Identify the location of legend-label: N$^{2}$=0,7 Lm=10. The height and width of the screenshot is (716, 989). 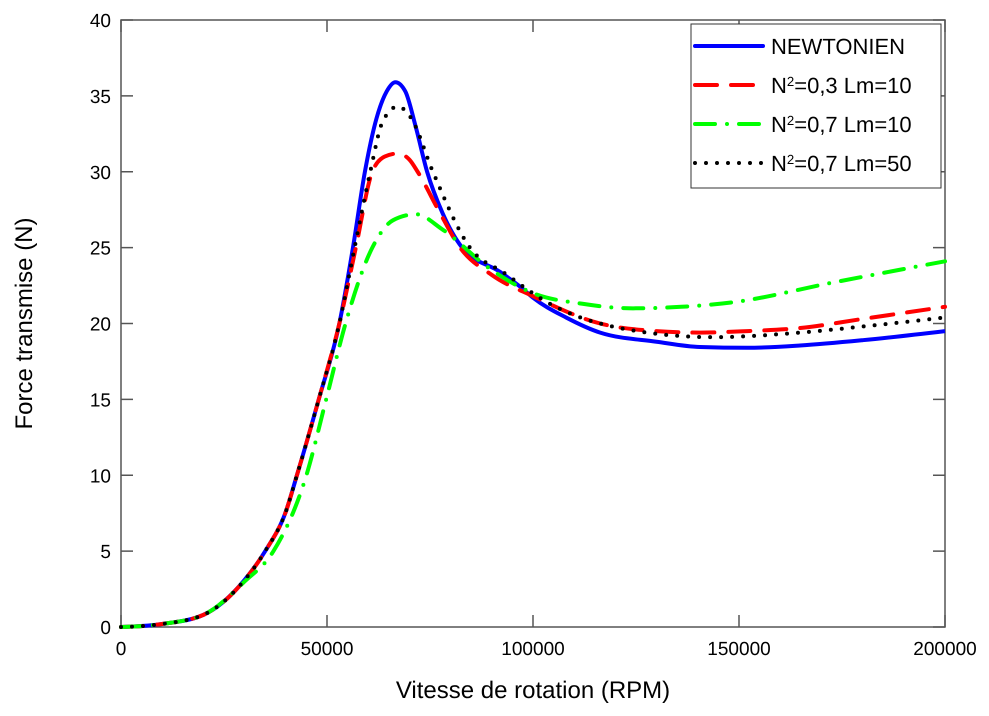
(841, 124).